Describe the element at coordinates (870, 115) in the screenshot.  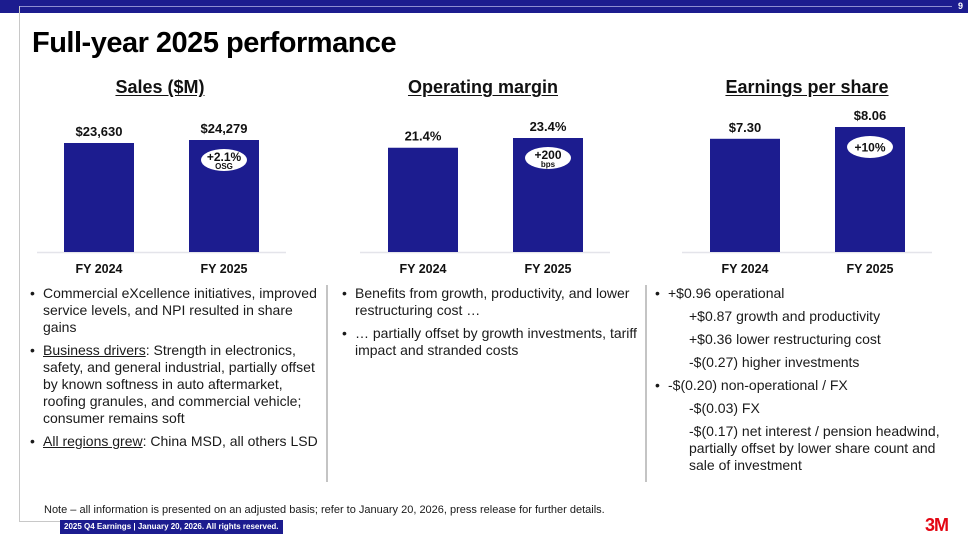
I see `bar-value-label: $8.06` at that location.